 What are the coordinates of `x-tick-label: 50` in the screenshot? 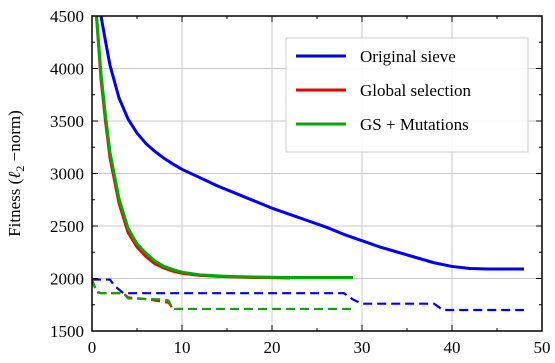 It's located at (542, 347).